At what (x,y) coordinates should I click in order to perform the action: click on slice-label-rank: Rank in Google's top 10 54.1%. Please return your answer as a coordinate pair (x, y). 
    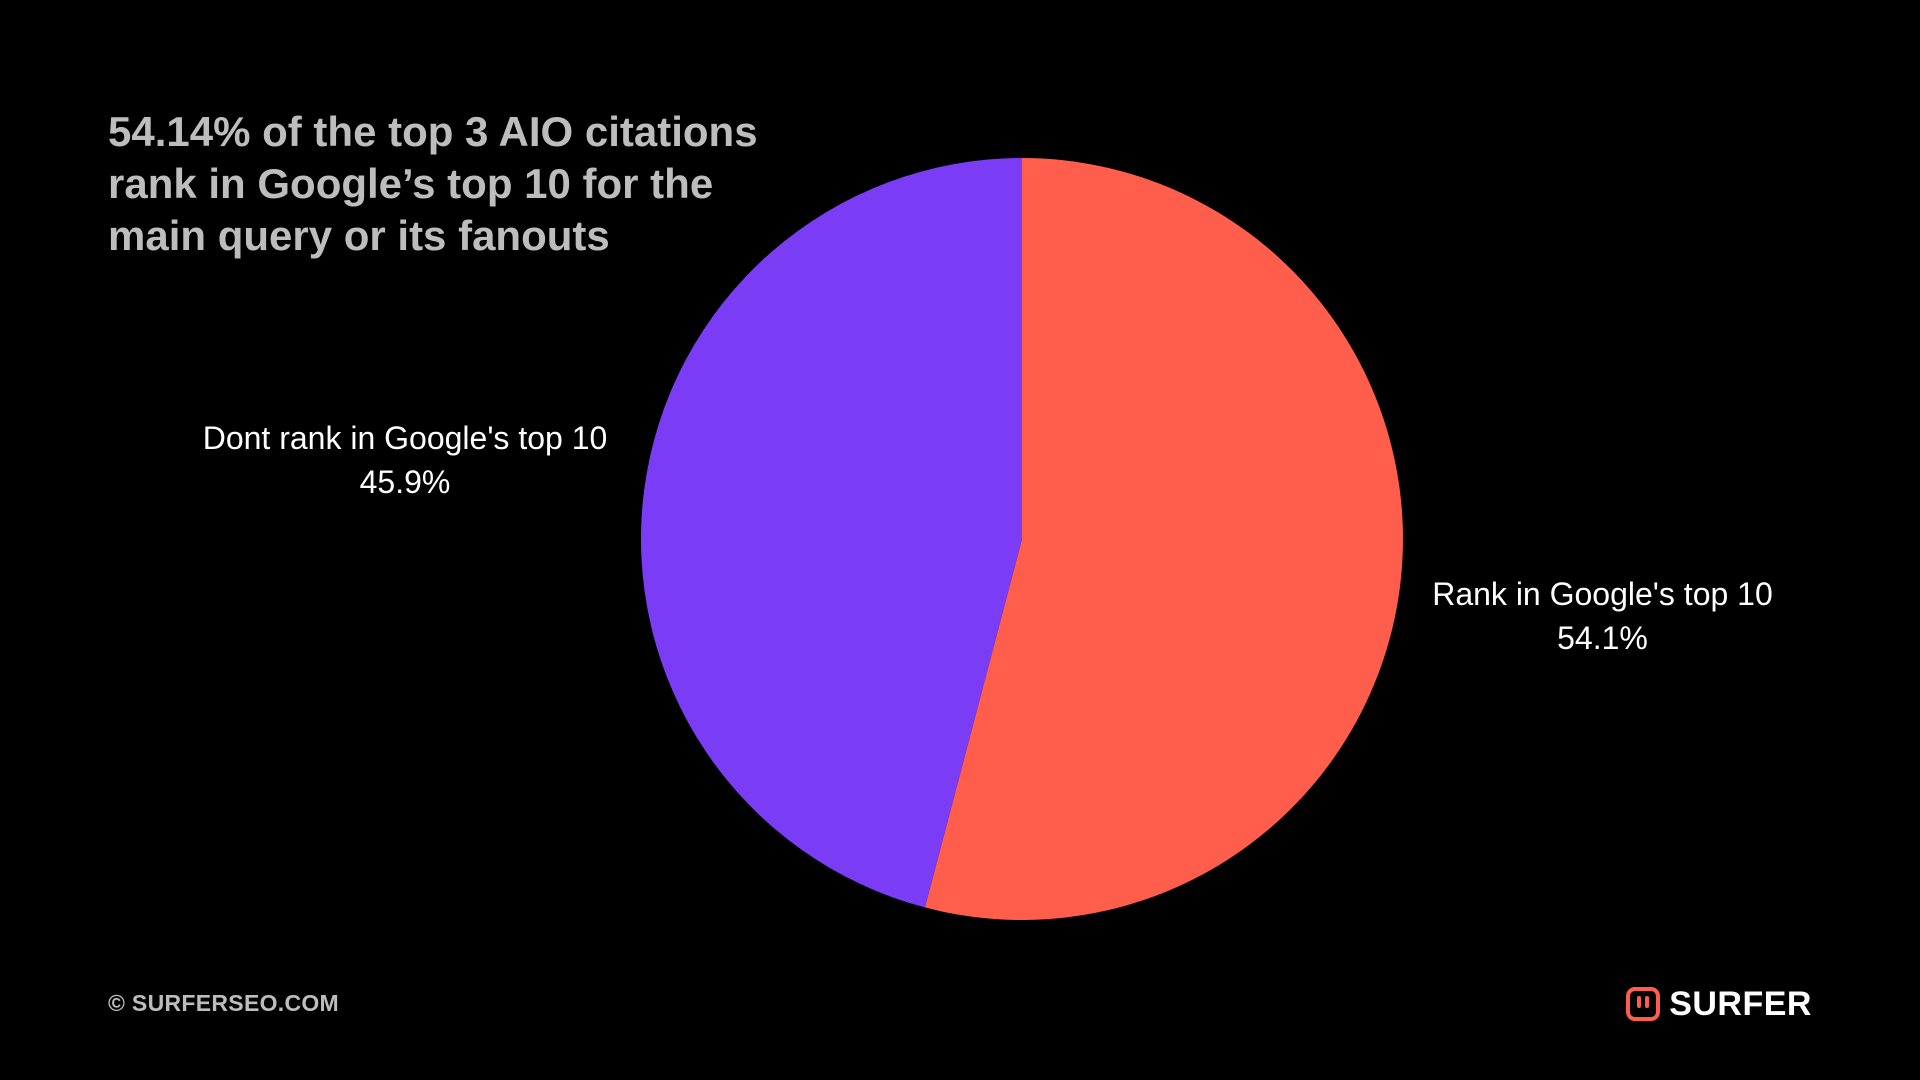
    Looking at the image, I should click on (1602, 616).